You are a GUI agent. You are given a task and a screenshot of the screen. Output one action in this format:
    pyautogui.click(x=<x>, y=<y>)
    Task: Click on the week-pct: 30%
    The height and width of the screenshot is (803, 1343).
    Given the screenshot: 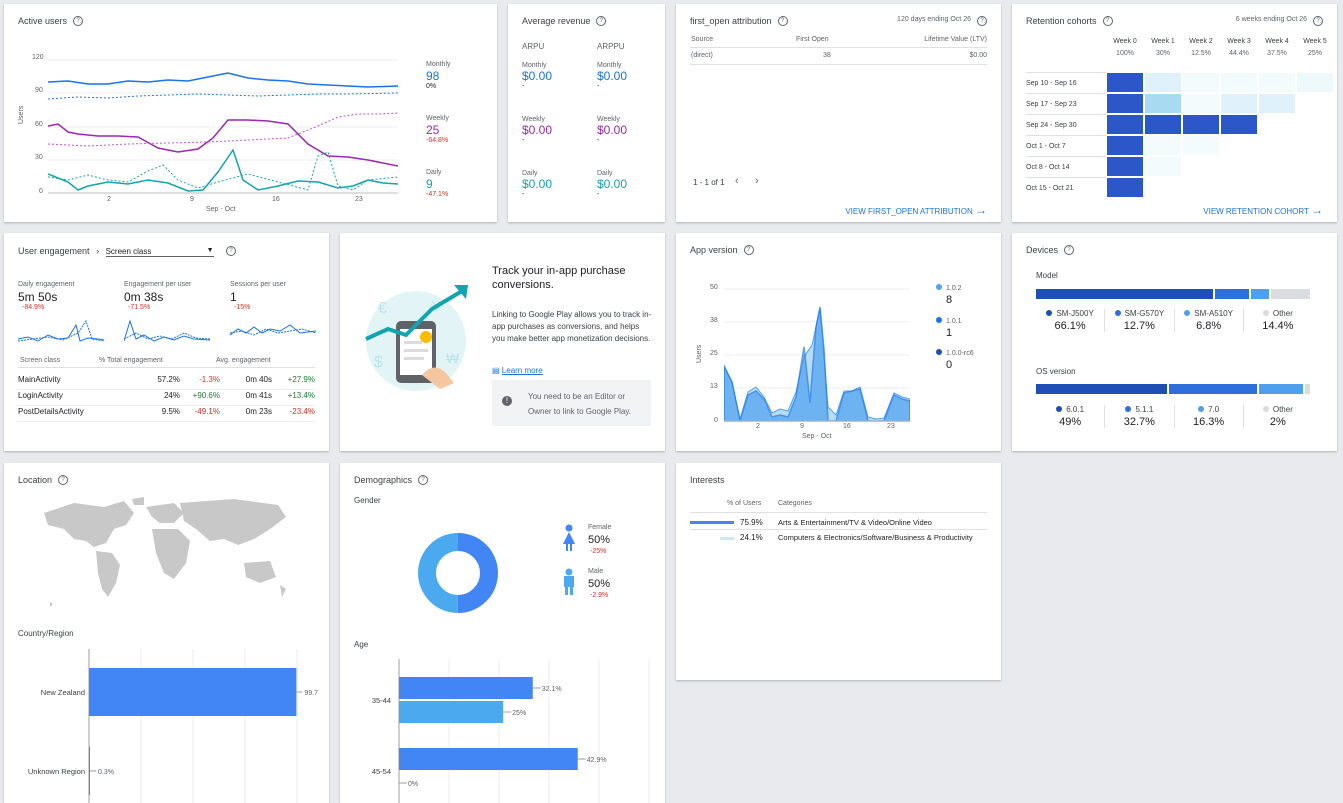 What is the action you would take?
    pyautogui.click(x=1162, y=53)
    